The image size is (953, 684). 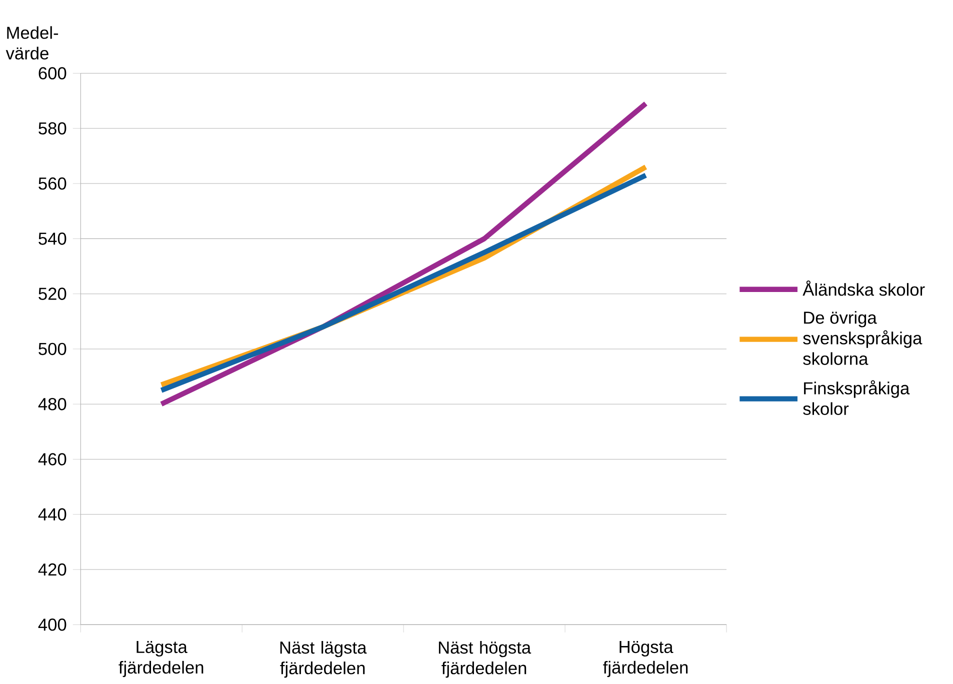 I want to click on y-tick-label: 400, so click(x=52, y=624).